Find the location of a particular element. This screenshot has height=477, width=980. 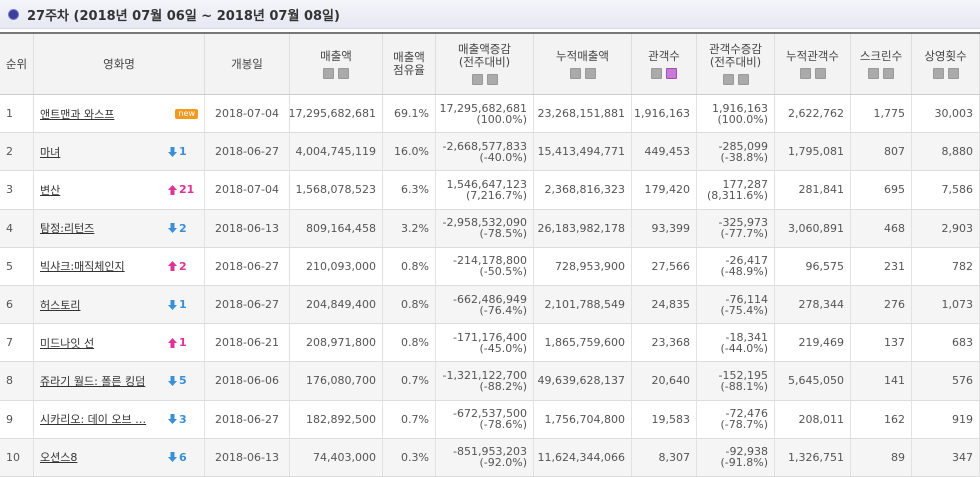

movie-link: 탐정:리턴즈 is located at coordinates (67, 229).